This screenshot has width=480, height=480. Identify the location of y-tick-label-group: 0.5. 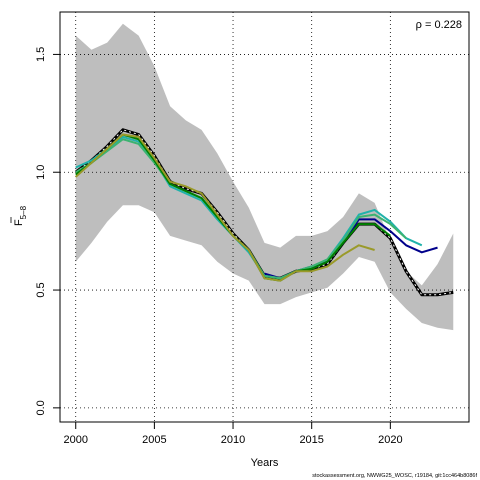
(41, 289).